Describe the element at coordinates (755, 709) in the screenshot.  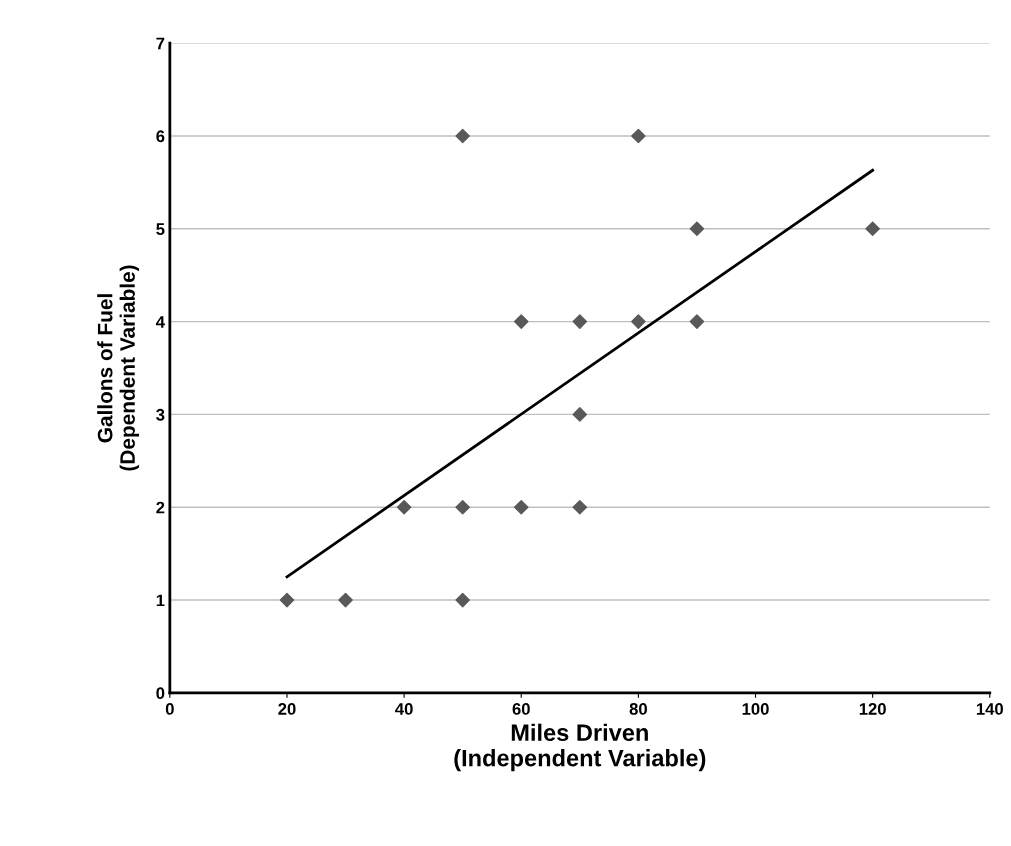
I see `x-tick-label: 100` at that location.